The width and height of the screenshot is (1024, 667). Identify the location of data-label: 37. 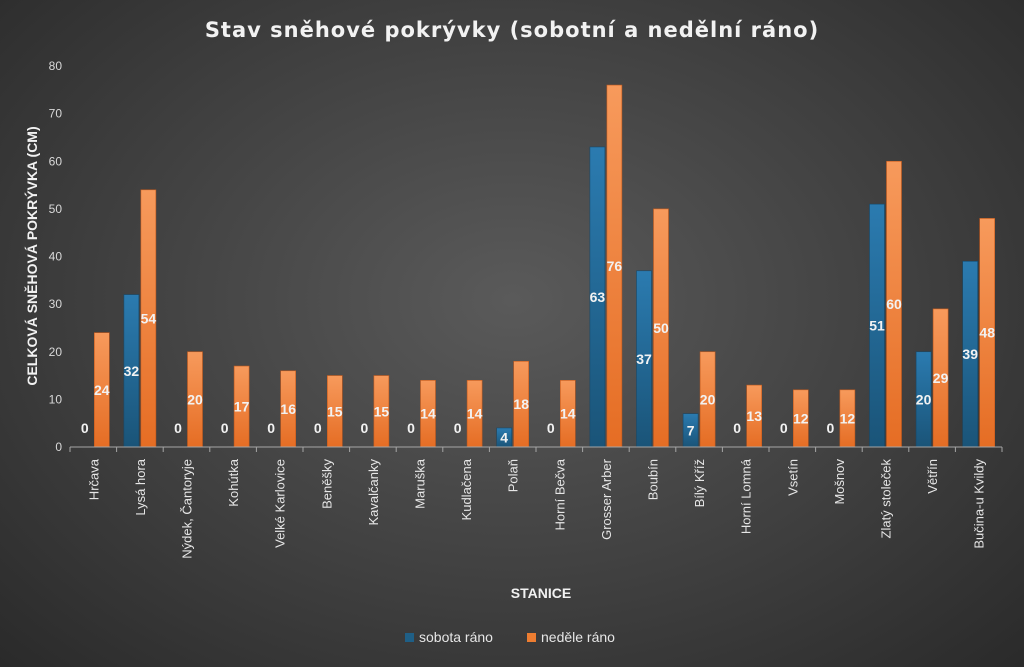
(644, 359).